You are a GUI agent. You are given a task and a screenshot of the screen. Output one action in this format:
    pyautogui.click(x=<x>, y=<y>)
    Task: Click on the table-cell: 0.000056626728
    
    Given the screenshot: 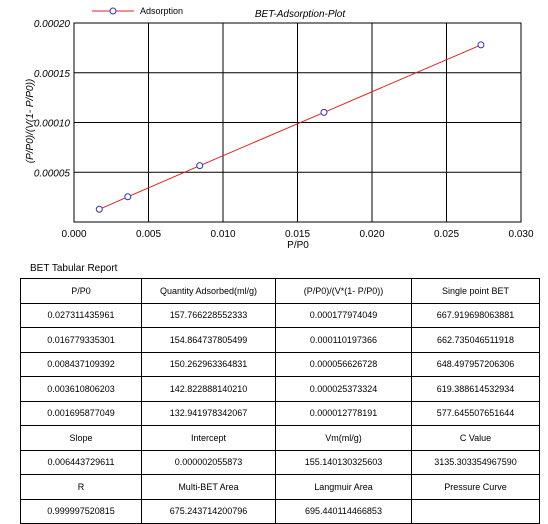 What is the action you would take?
    pyautogui.click(x=343, y=364)
    